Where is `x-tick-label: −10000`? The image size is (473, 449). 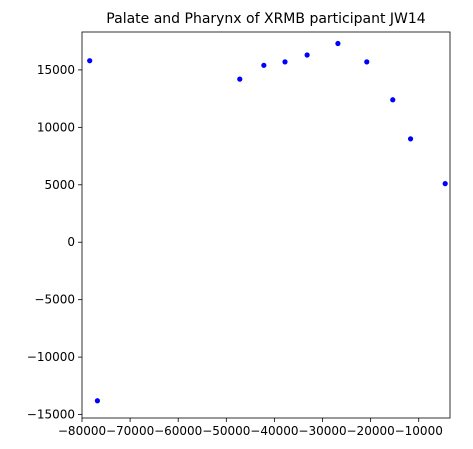
x-tick-label: −10000 is located at coordinates (419, 431).